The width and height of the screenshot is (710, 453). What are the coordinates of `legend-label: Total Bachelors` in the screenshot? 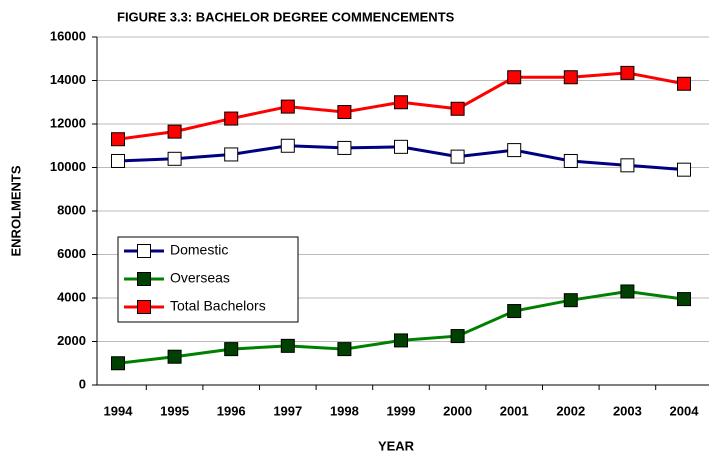 It's located at (218, 306).